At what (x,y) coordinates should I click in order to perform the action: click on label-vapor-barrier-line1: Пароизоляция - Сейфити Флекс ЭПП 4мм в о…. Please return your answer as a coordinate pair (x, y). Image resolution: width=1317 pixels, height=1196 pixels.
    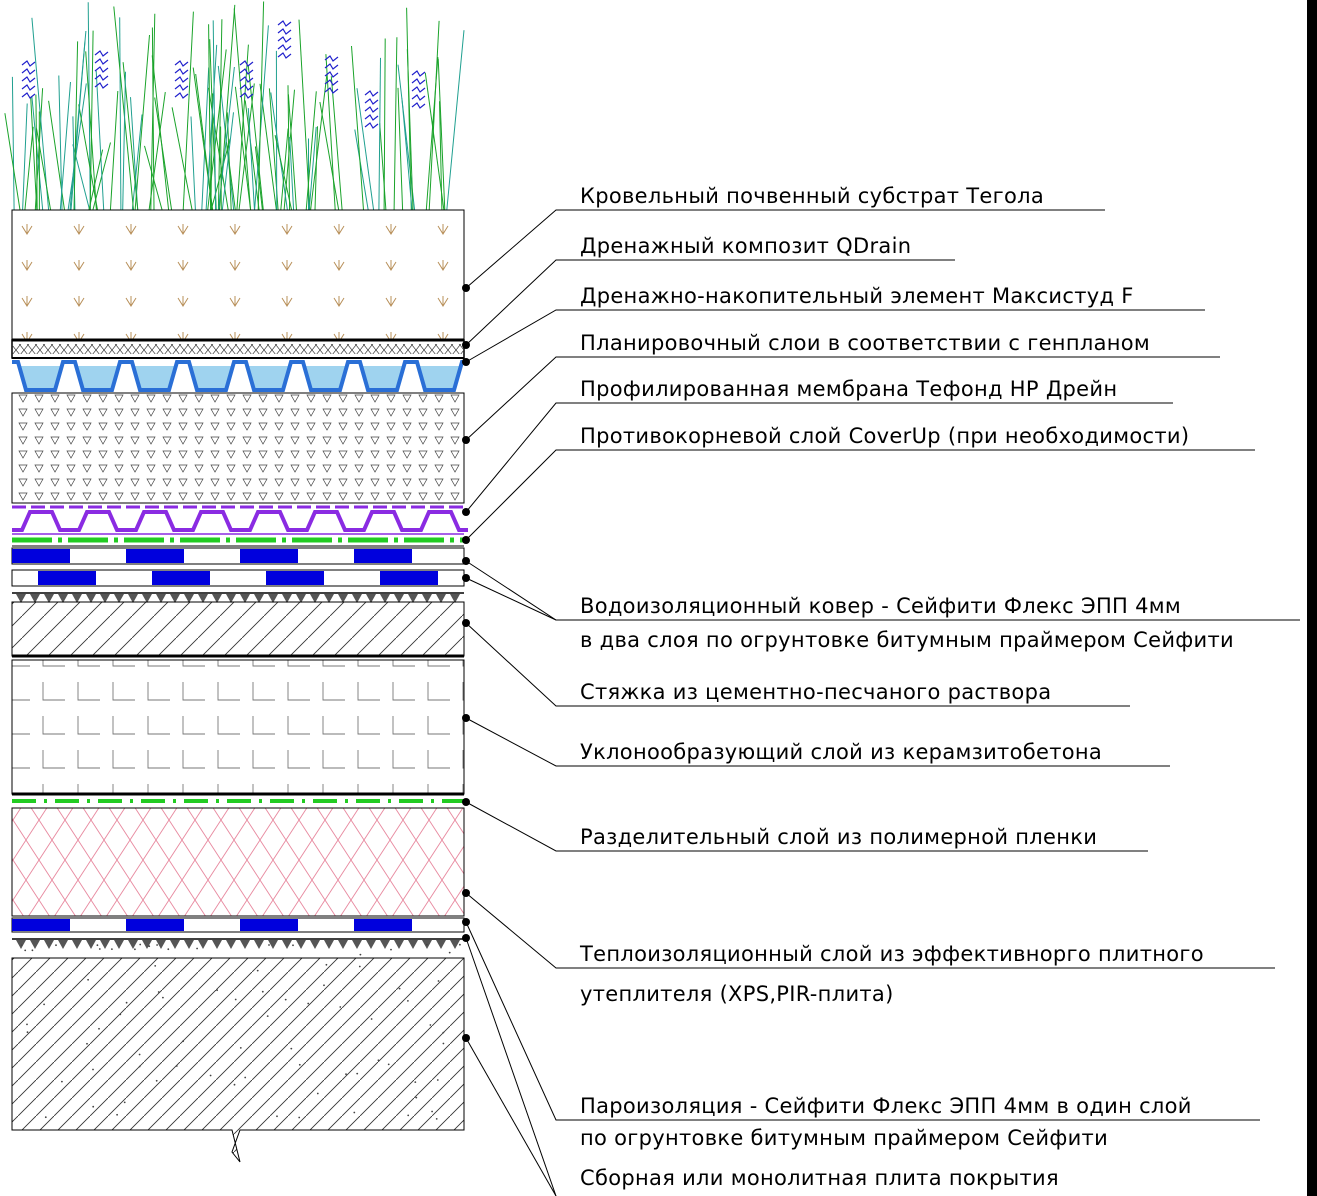
    Looking at the image, I should click on (886, 1106).